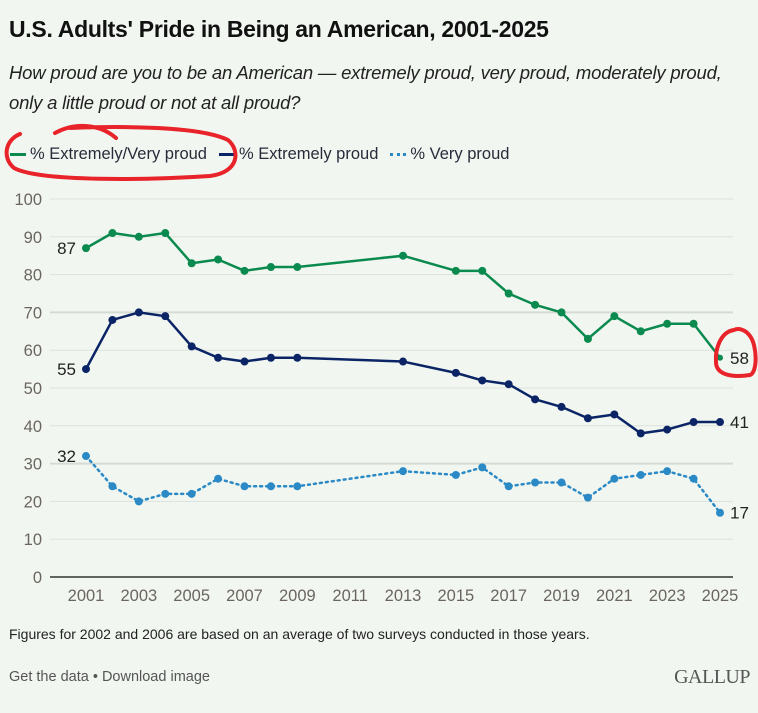 The image size is (758, 713). Describe the element at coordinates (455, 596) in the screenshot. I see `x-tick-label: 2015` at that location.